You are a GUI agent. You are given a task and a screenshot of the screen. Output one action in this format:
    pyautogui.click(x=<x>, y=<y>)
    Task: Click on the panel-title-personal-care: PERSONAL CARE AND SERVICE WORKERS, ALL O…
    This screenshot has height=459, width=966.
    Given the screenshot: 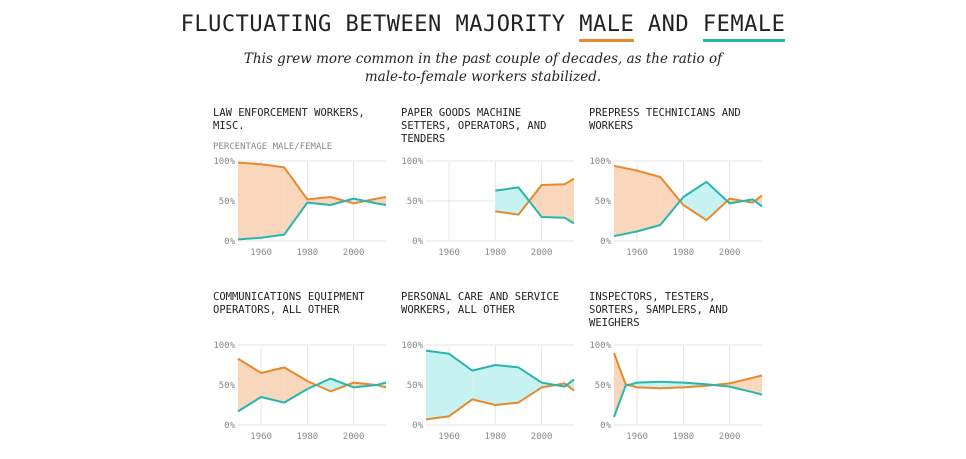 What is the action you would take?
    pyautogui.click(x=480, y=303)
    